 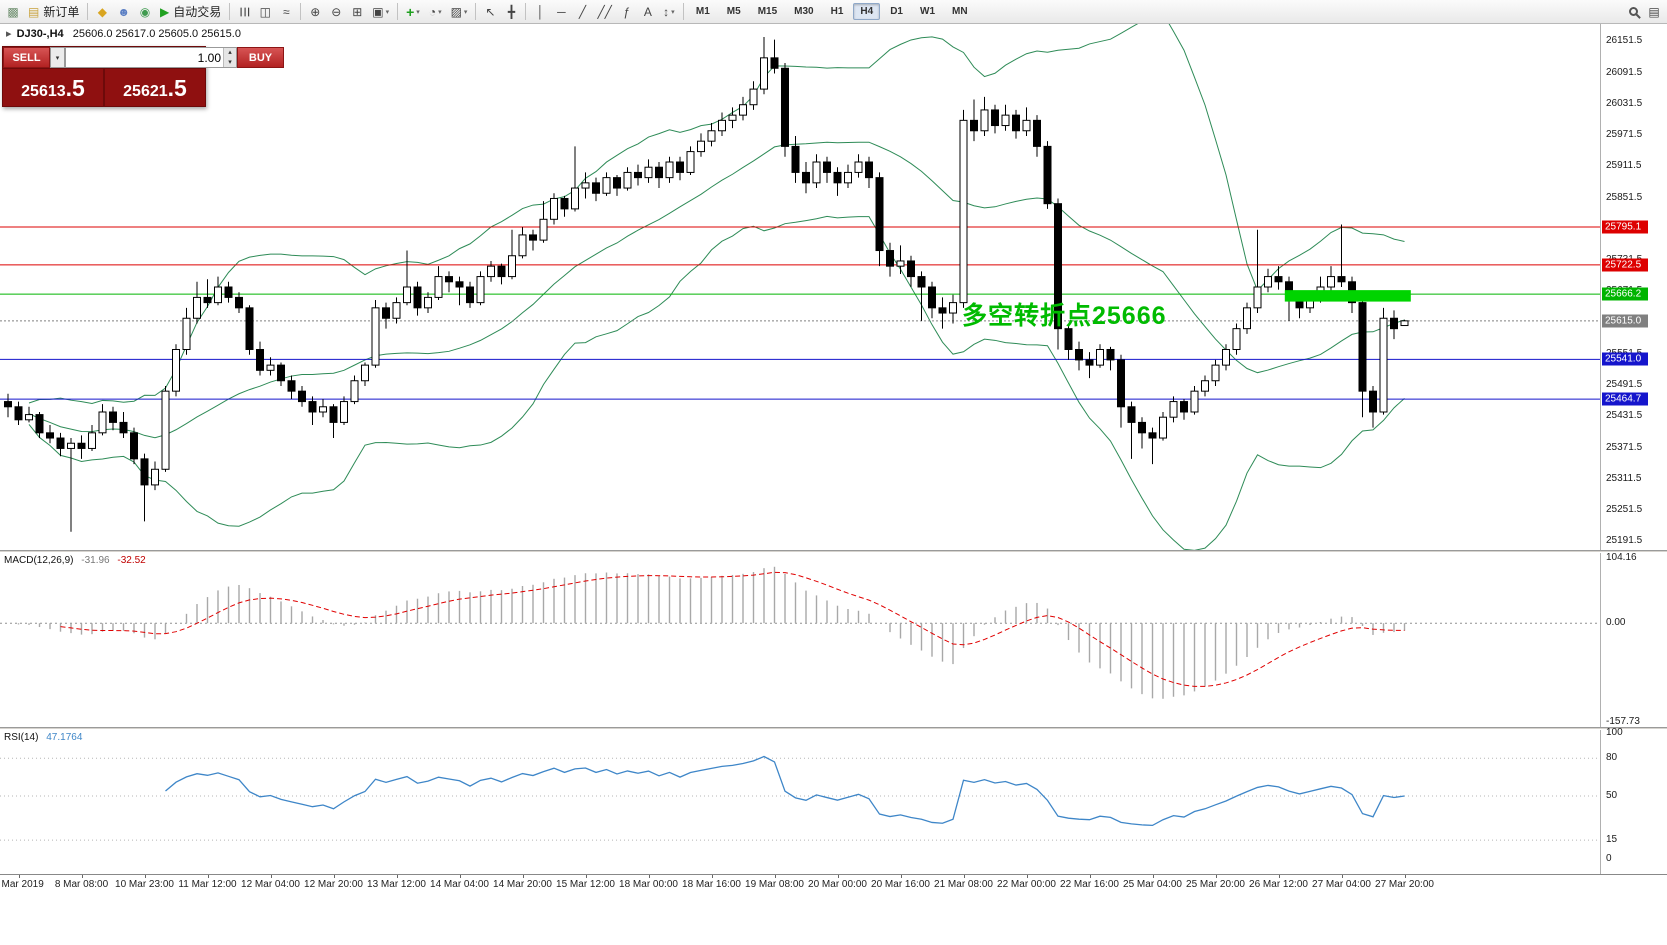 What do you see at coordinates (702, 11) in the screenshot?
I see `timeframe-m1: M1` at bounding box center [702, 11].